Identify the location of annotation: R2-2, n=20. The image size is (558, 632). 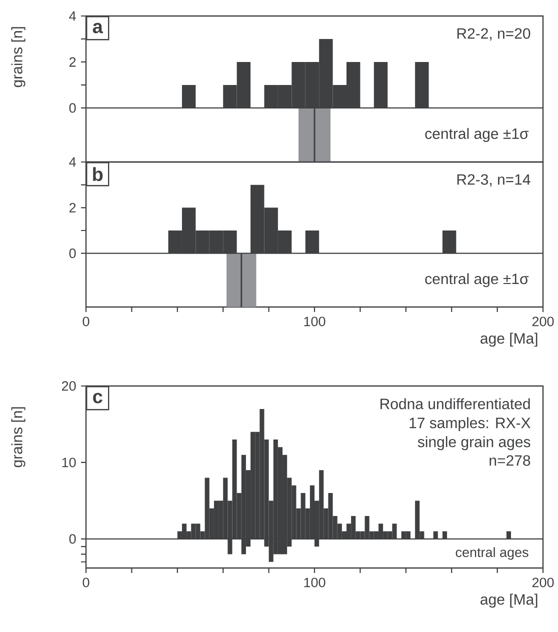
(493, 34).